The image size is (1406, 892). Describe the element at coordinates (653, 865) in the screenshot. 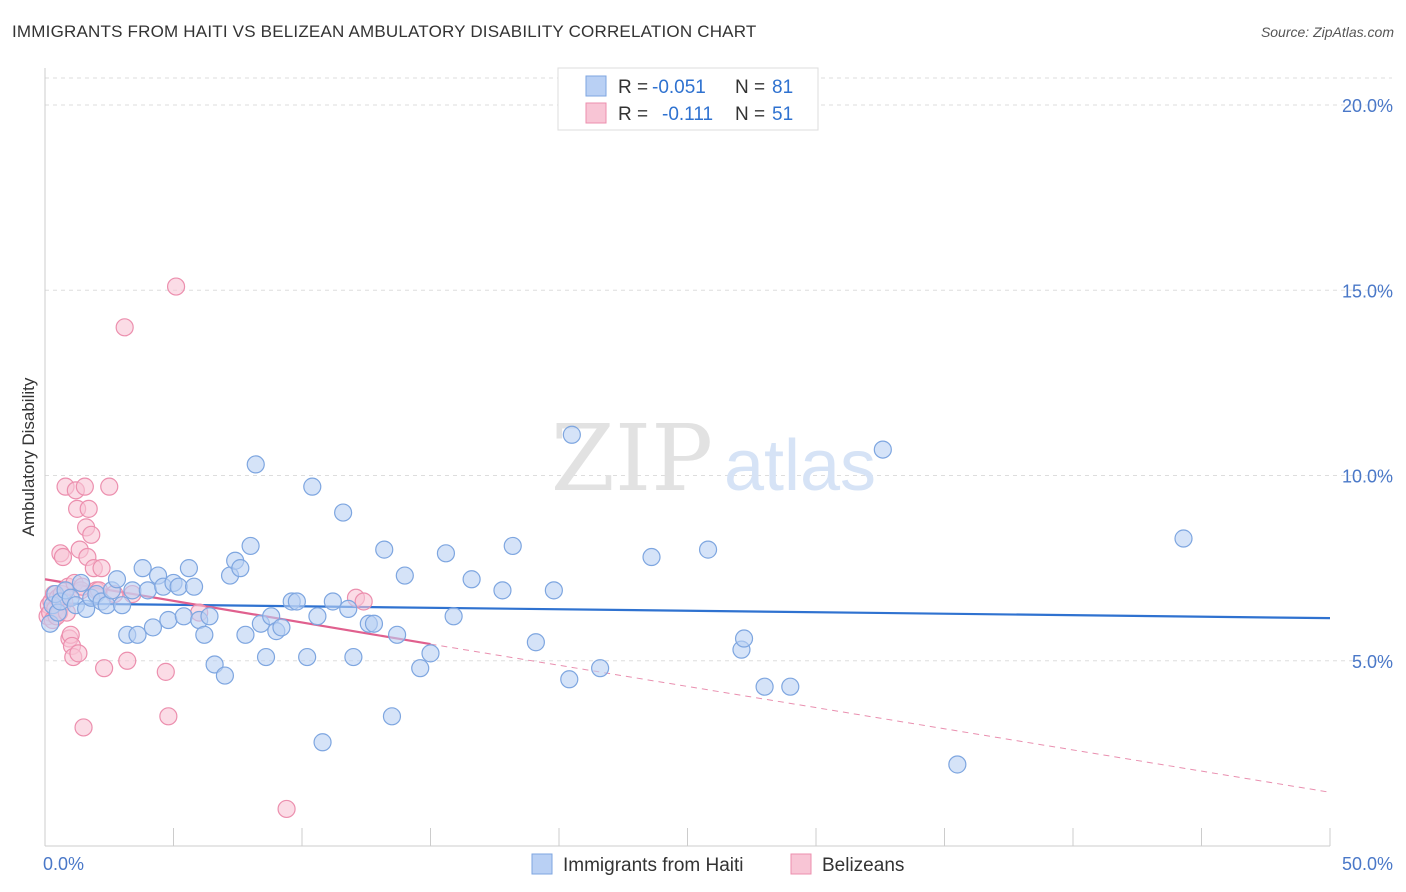

I see `series-legend-label-haiti: Immigrants from Haiti` at that location.